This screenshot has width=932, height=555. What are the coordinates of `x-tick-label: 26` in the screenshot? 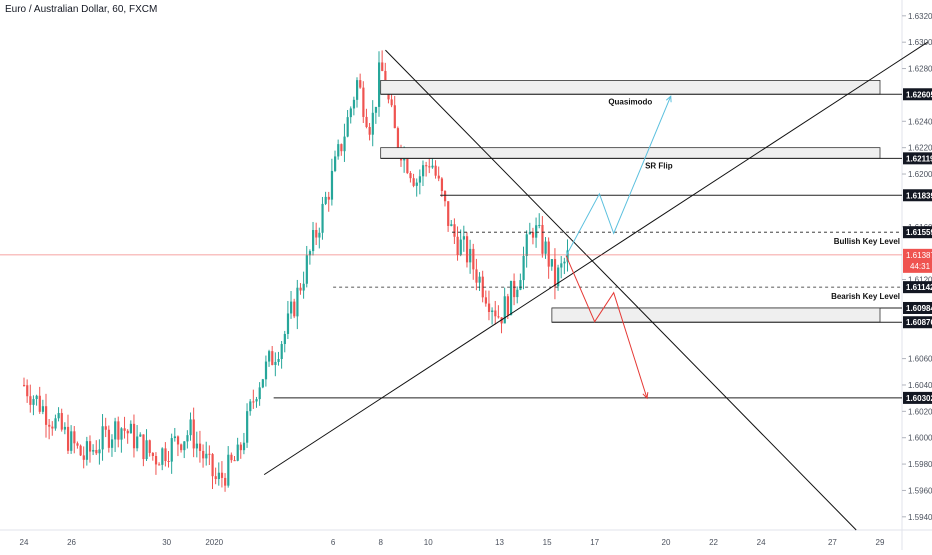 It's located at (71, 542).